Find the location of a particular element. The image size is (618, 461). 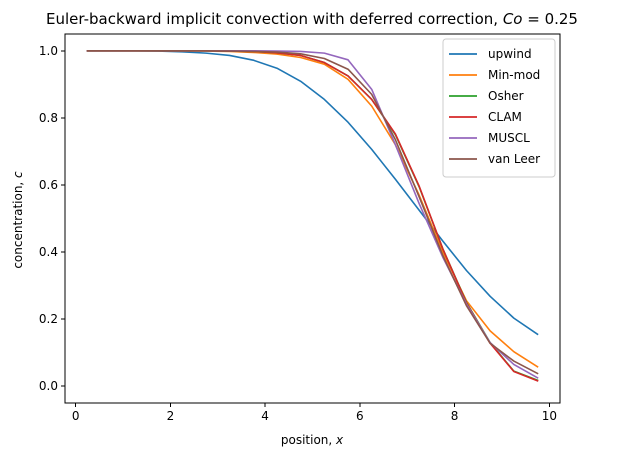

legend-label: Min-mod is located at coordinates (514, 75).